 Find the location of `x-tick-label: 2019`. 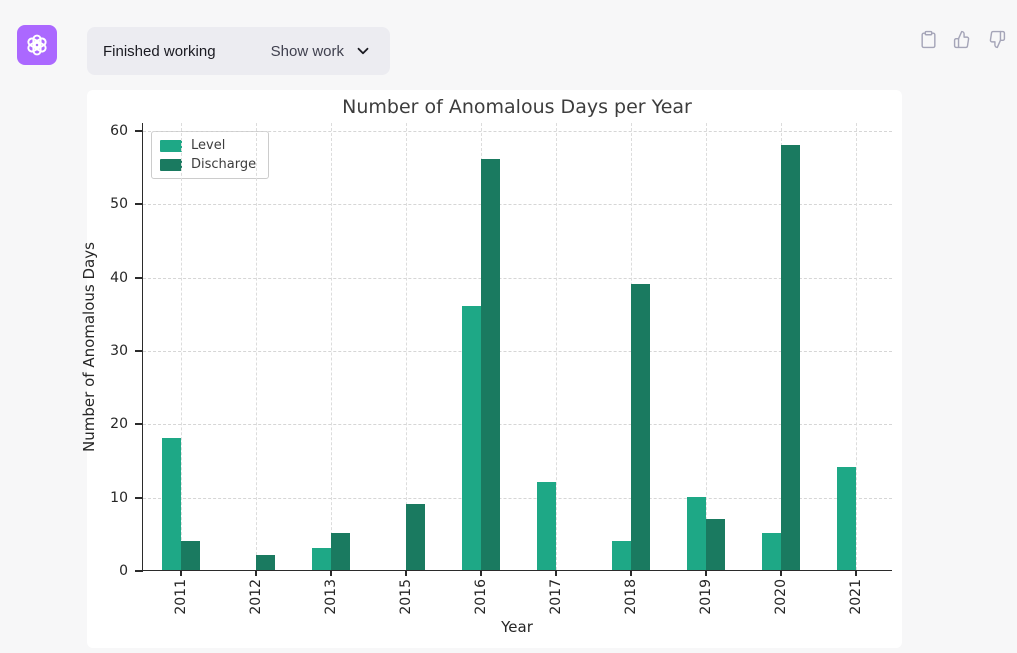

x-tick-label: 2019 is located at coordinates (705, 597).